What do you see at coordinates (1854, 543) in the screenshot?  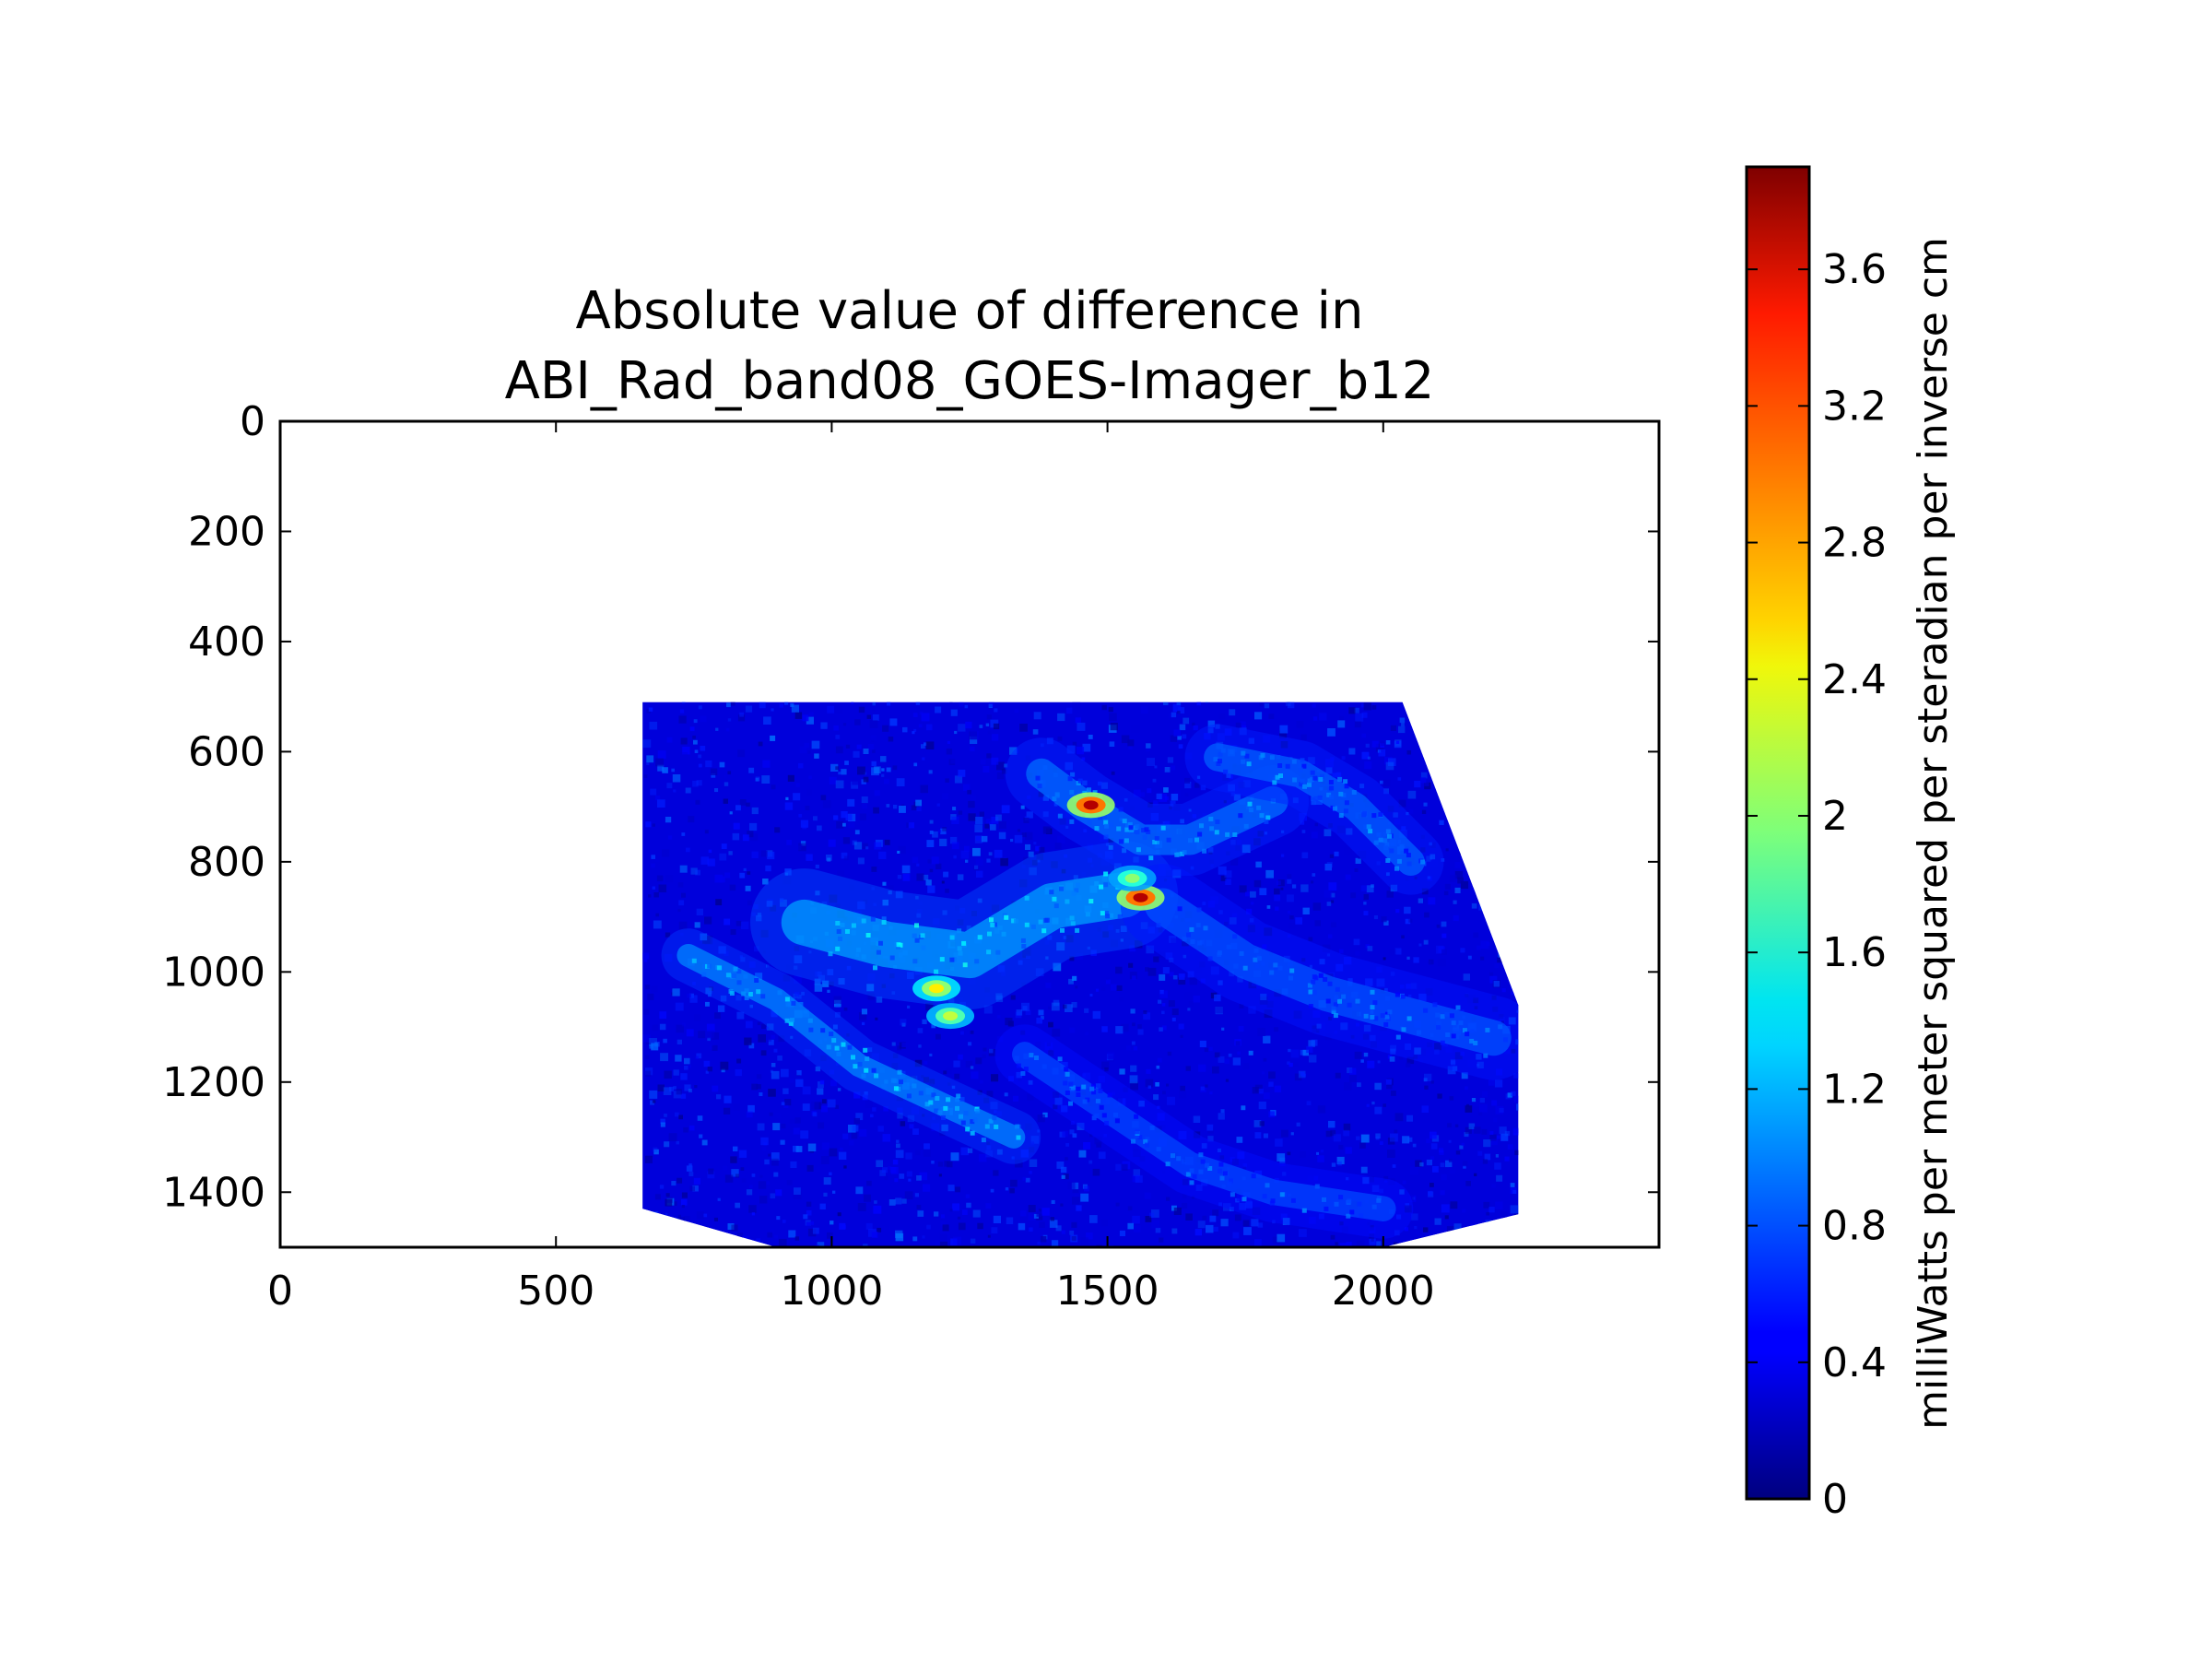 I see `colorbar-tick-label: 2.8` at bounding box center [1854, 543].